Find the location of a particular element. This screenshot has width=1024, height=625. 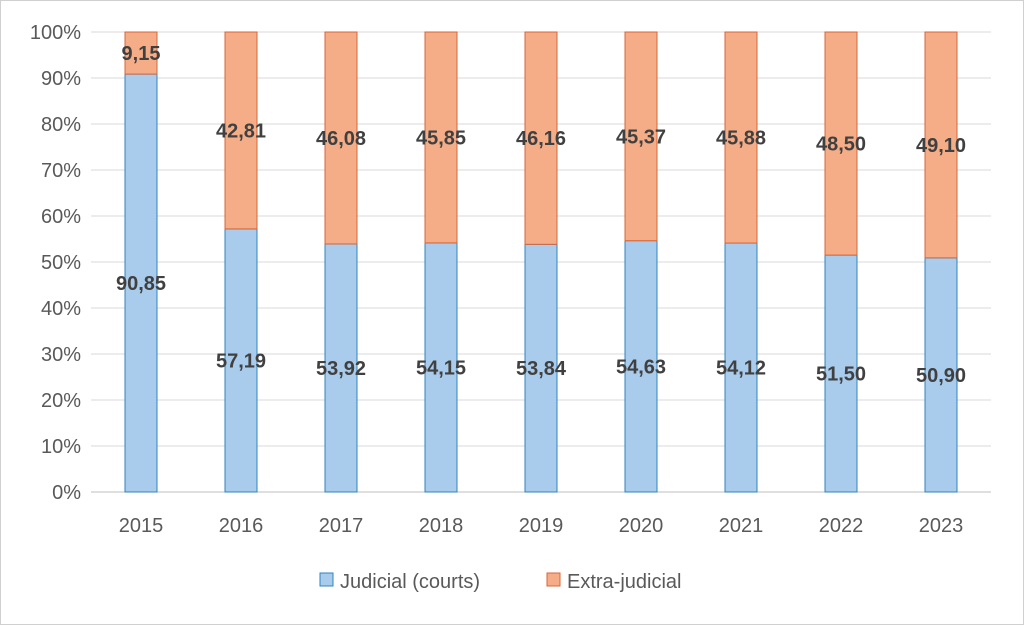

data-label-judicial: 90,85 is located at coordinates (141, 284).